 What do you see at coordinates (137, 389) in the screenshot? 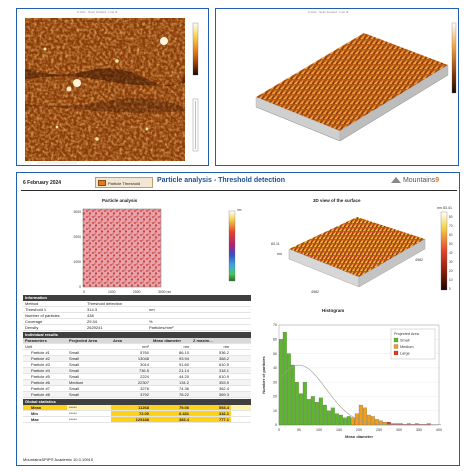
I see `table-row: Particle #7 Small 3276 74.36 362.4` at bounding box center [137, 389].